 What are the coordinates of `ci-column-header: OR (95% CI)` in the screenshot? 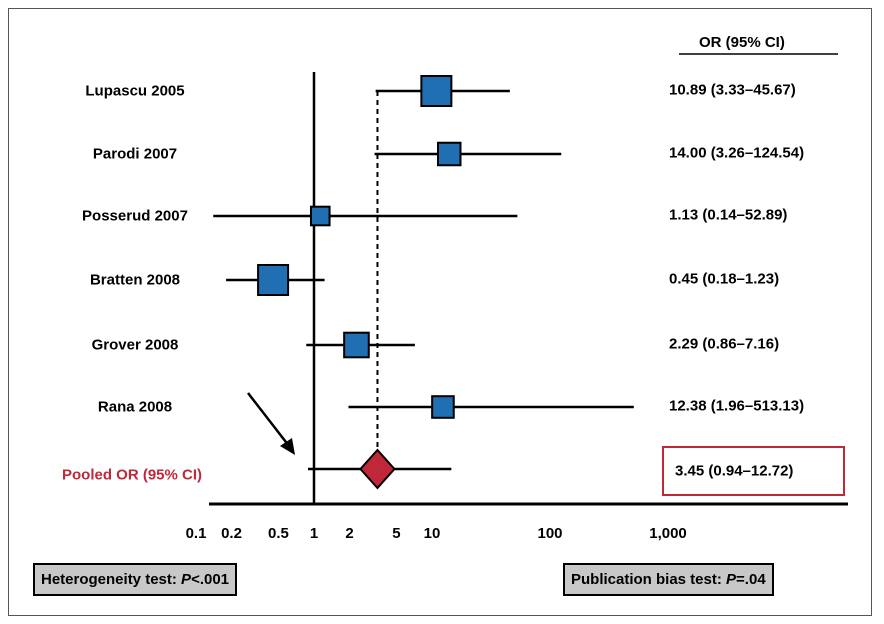 It's located at (742, 42).